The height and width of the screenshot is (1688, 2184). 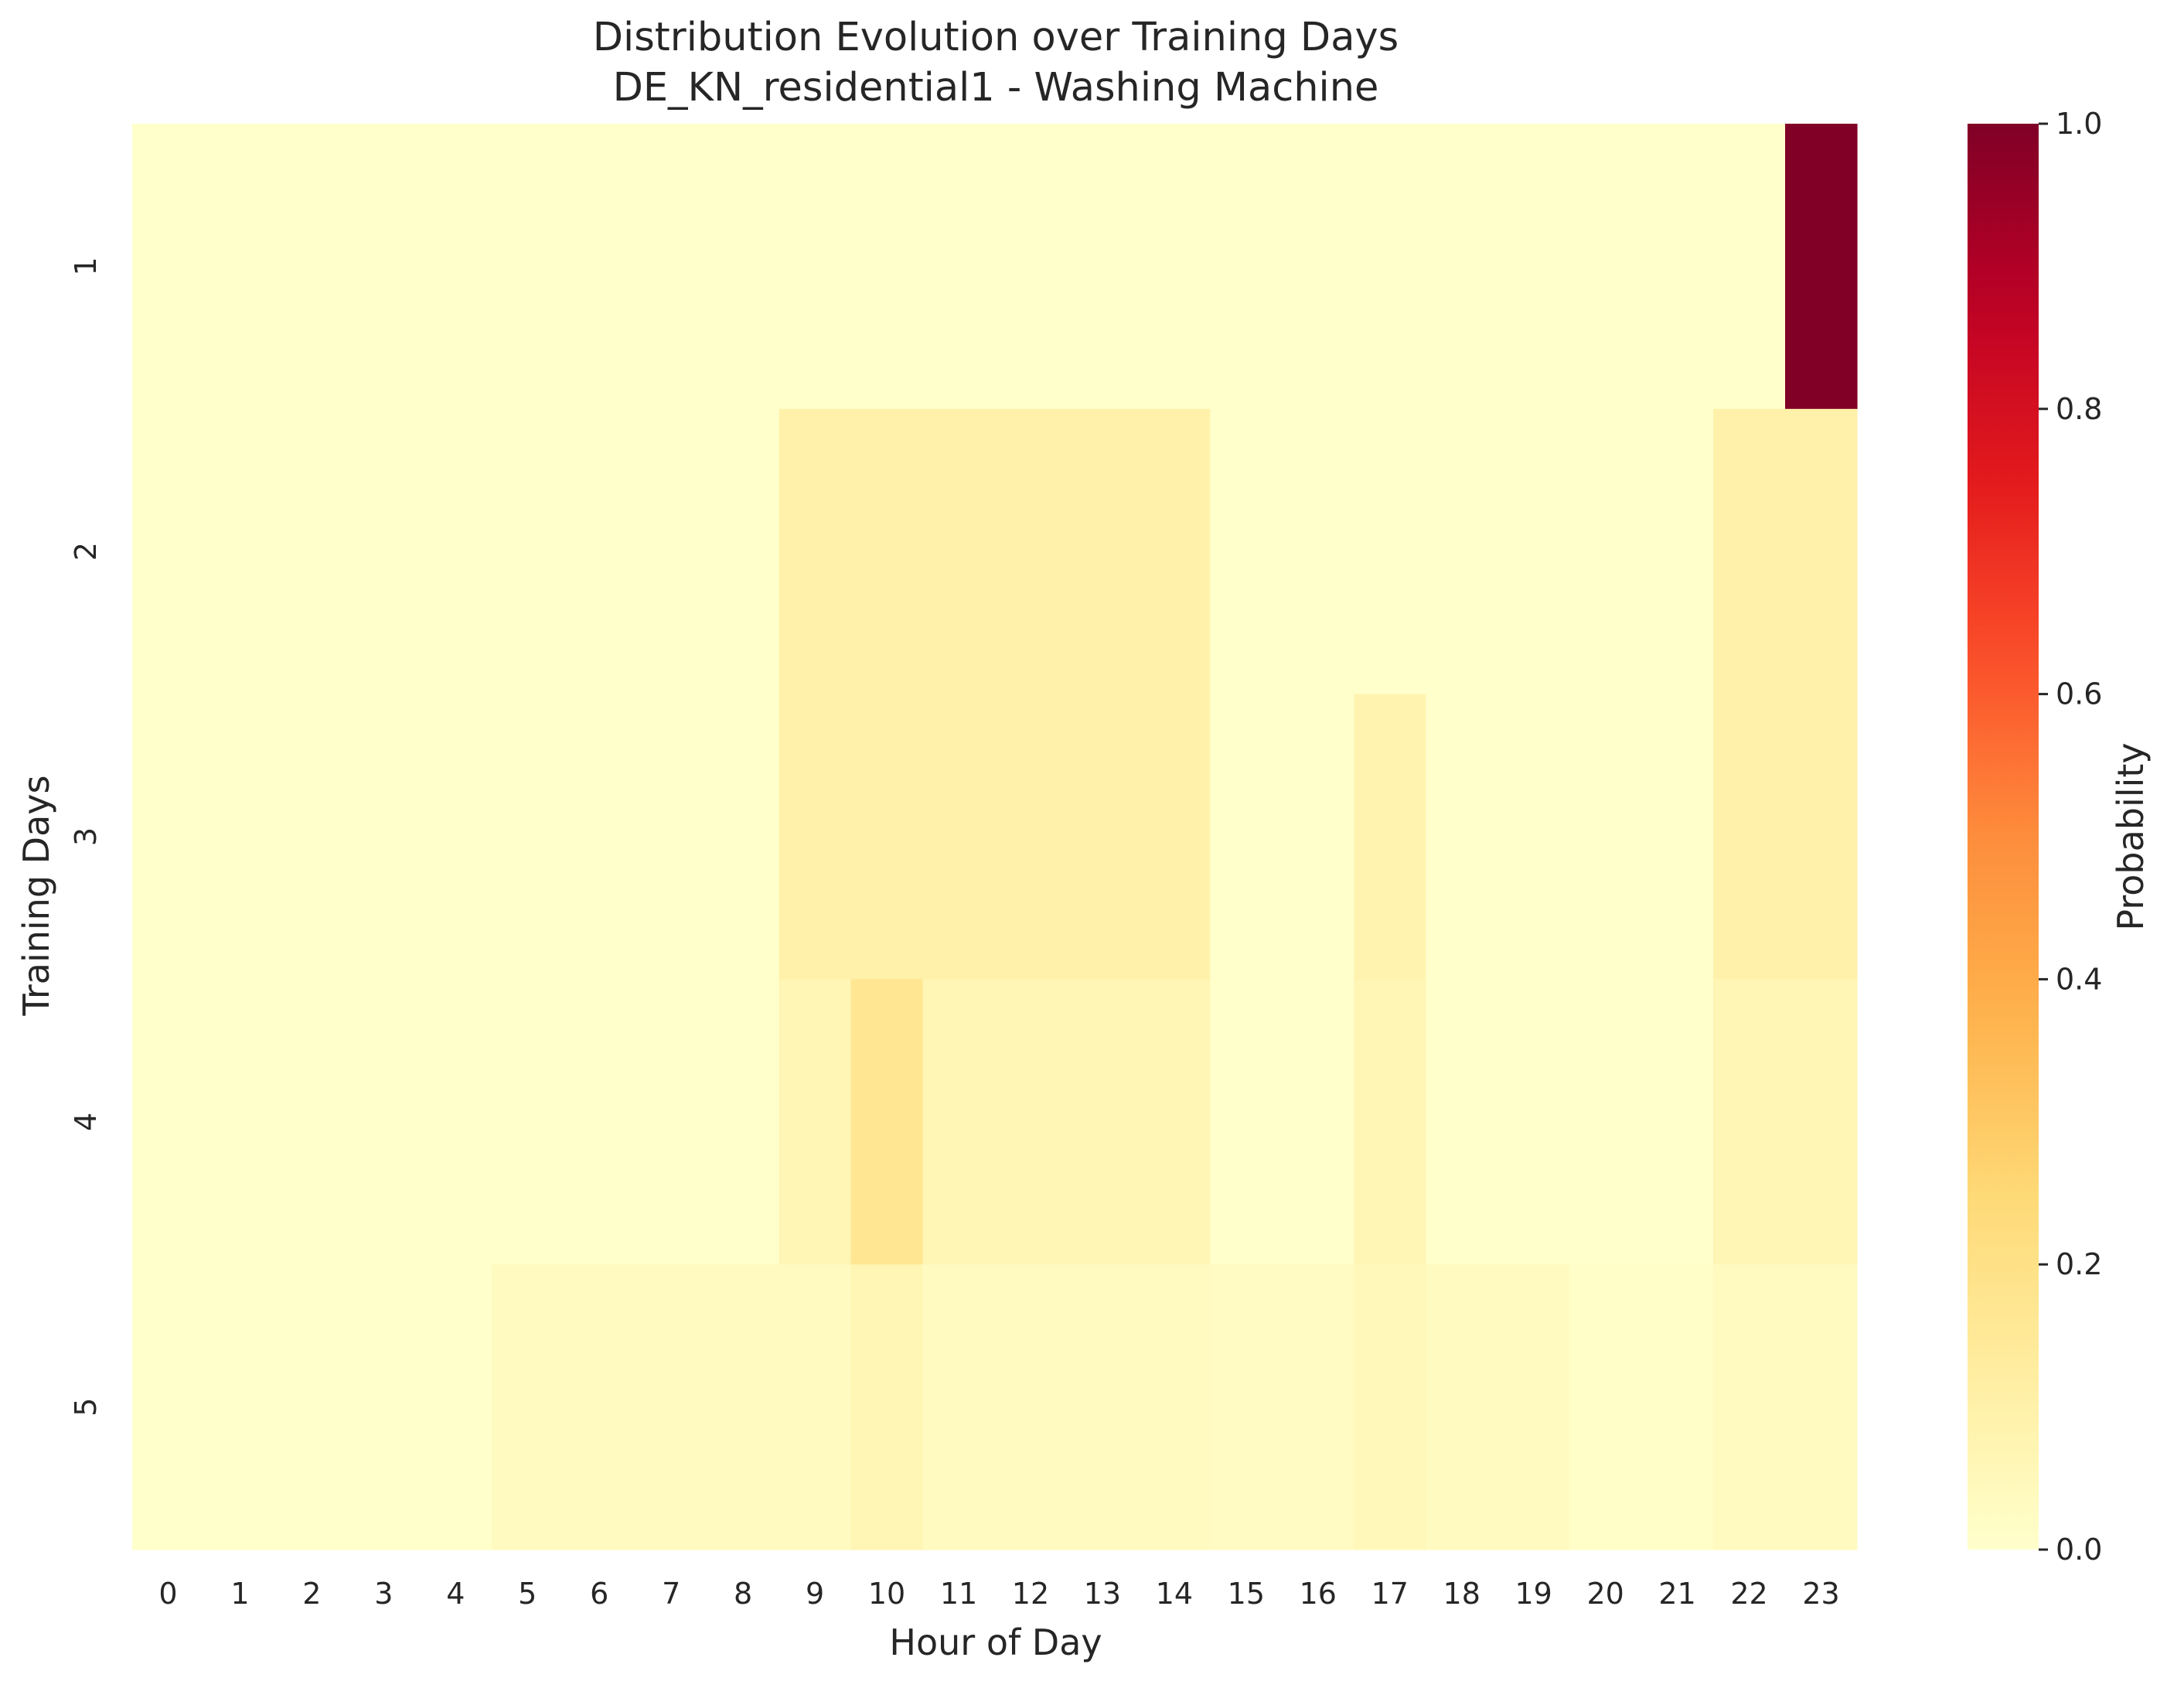 What do you see at coordinates (240, 837) in the screenshot?
I see `heatmap-cell-day3-hour1` at bounding box center [240, 837].